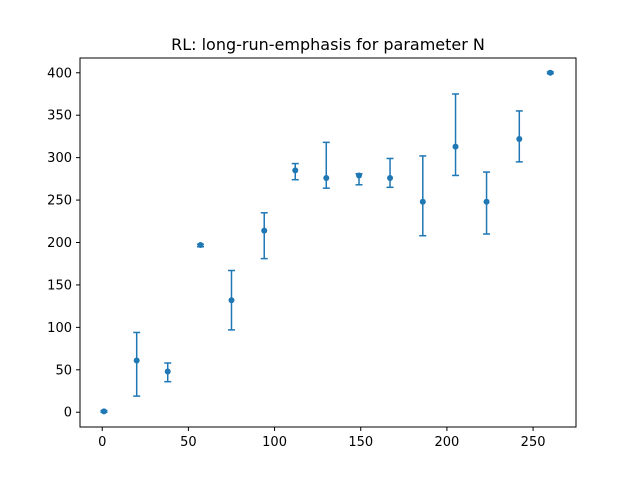 The height and width of the screenshot is (480, 640). Describe the element at coordinates (59, 243) in the screenshot. I see `y-tick-label: 200` at that location.